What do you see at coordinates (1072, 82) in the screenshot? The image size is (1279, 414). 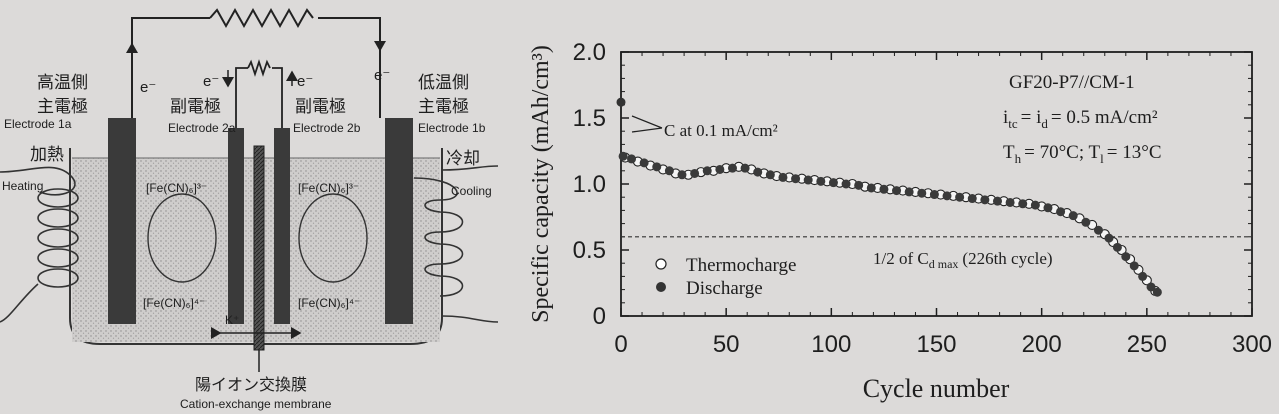 I see `sample-annotation: GF20-P7//CM-1` at bounding box center [1072, 82].